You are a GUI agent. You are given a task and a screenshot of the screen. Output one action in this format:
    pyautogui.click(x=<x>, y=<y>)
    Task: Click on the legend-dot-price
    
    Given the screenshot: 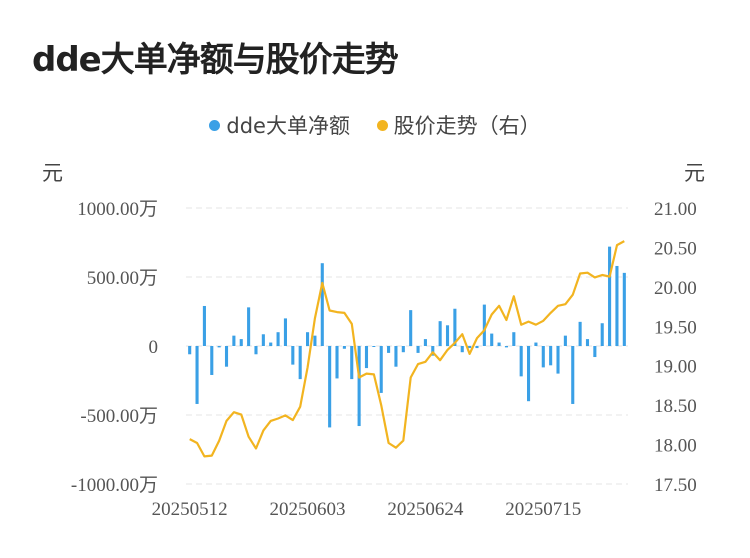 What is the action you would take?
    pyautogui.click(x=382, y=125)
    